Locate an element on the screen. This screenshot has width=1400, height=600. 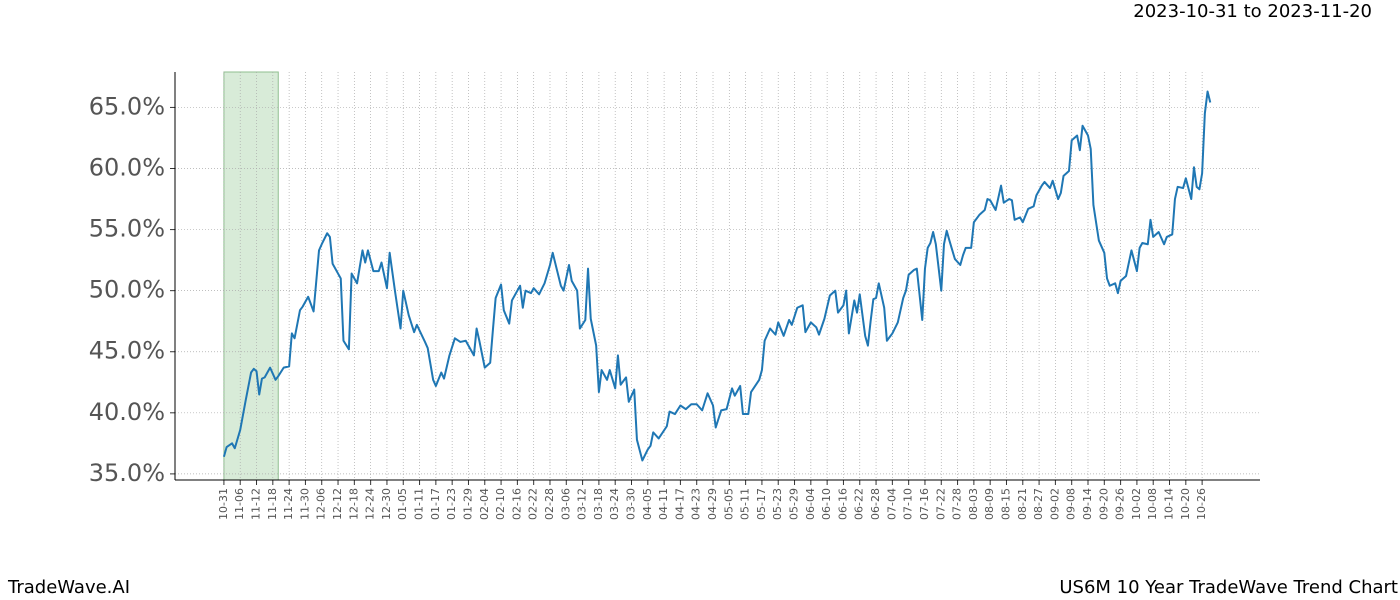
x-tick-label: 05-23 is located at coordinates (777, 504).